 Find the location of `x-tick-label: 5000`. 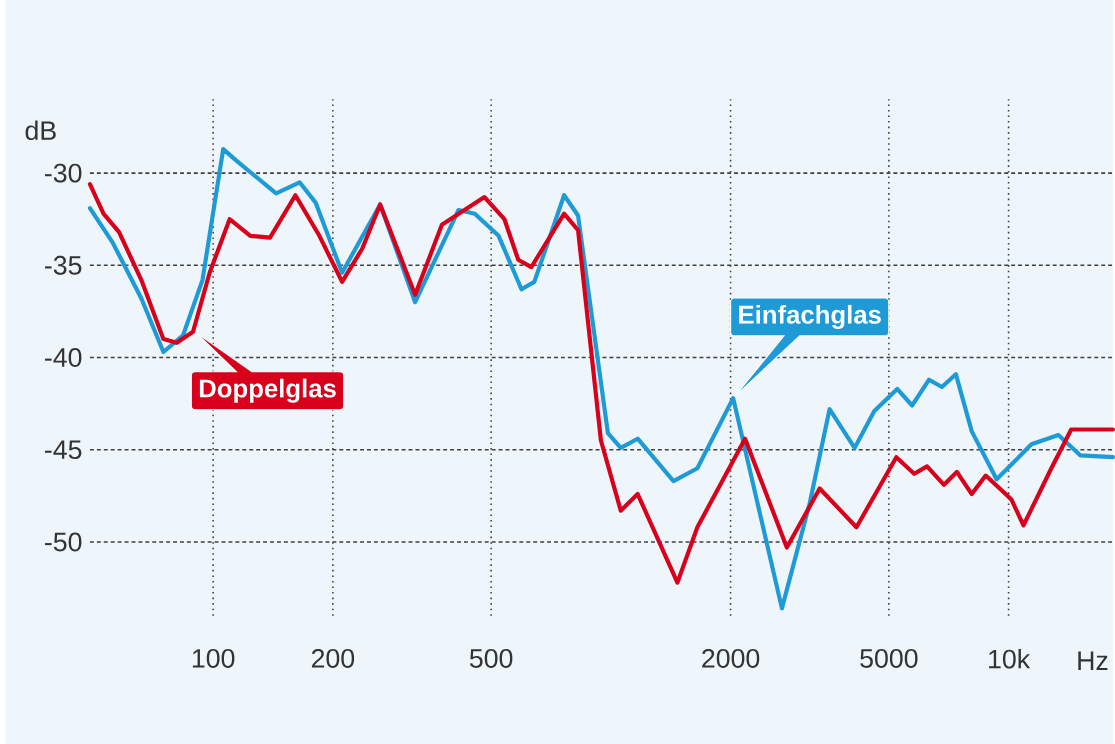

x-tick-label: 5000 is located at coordinates (889, 658).